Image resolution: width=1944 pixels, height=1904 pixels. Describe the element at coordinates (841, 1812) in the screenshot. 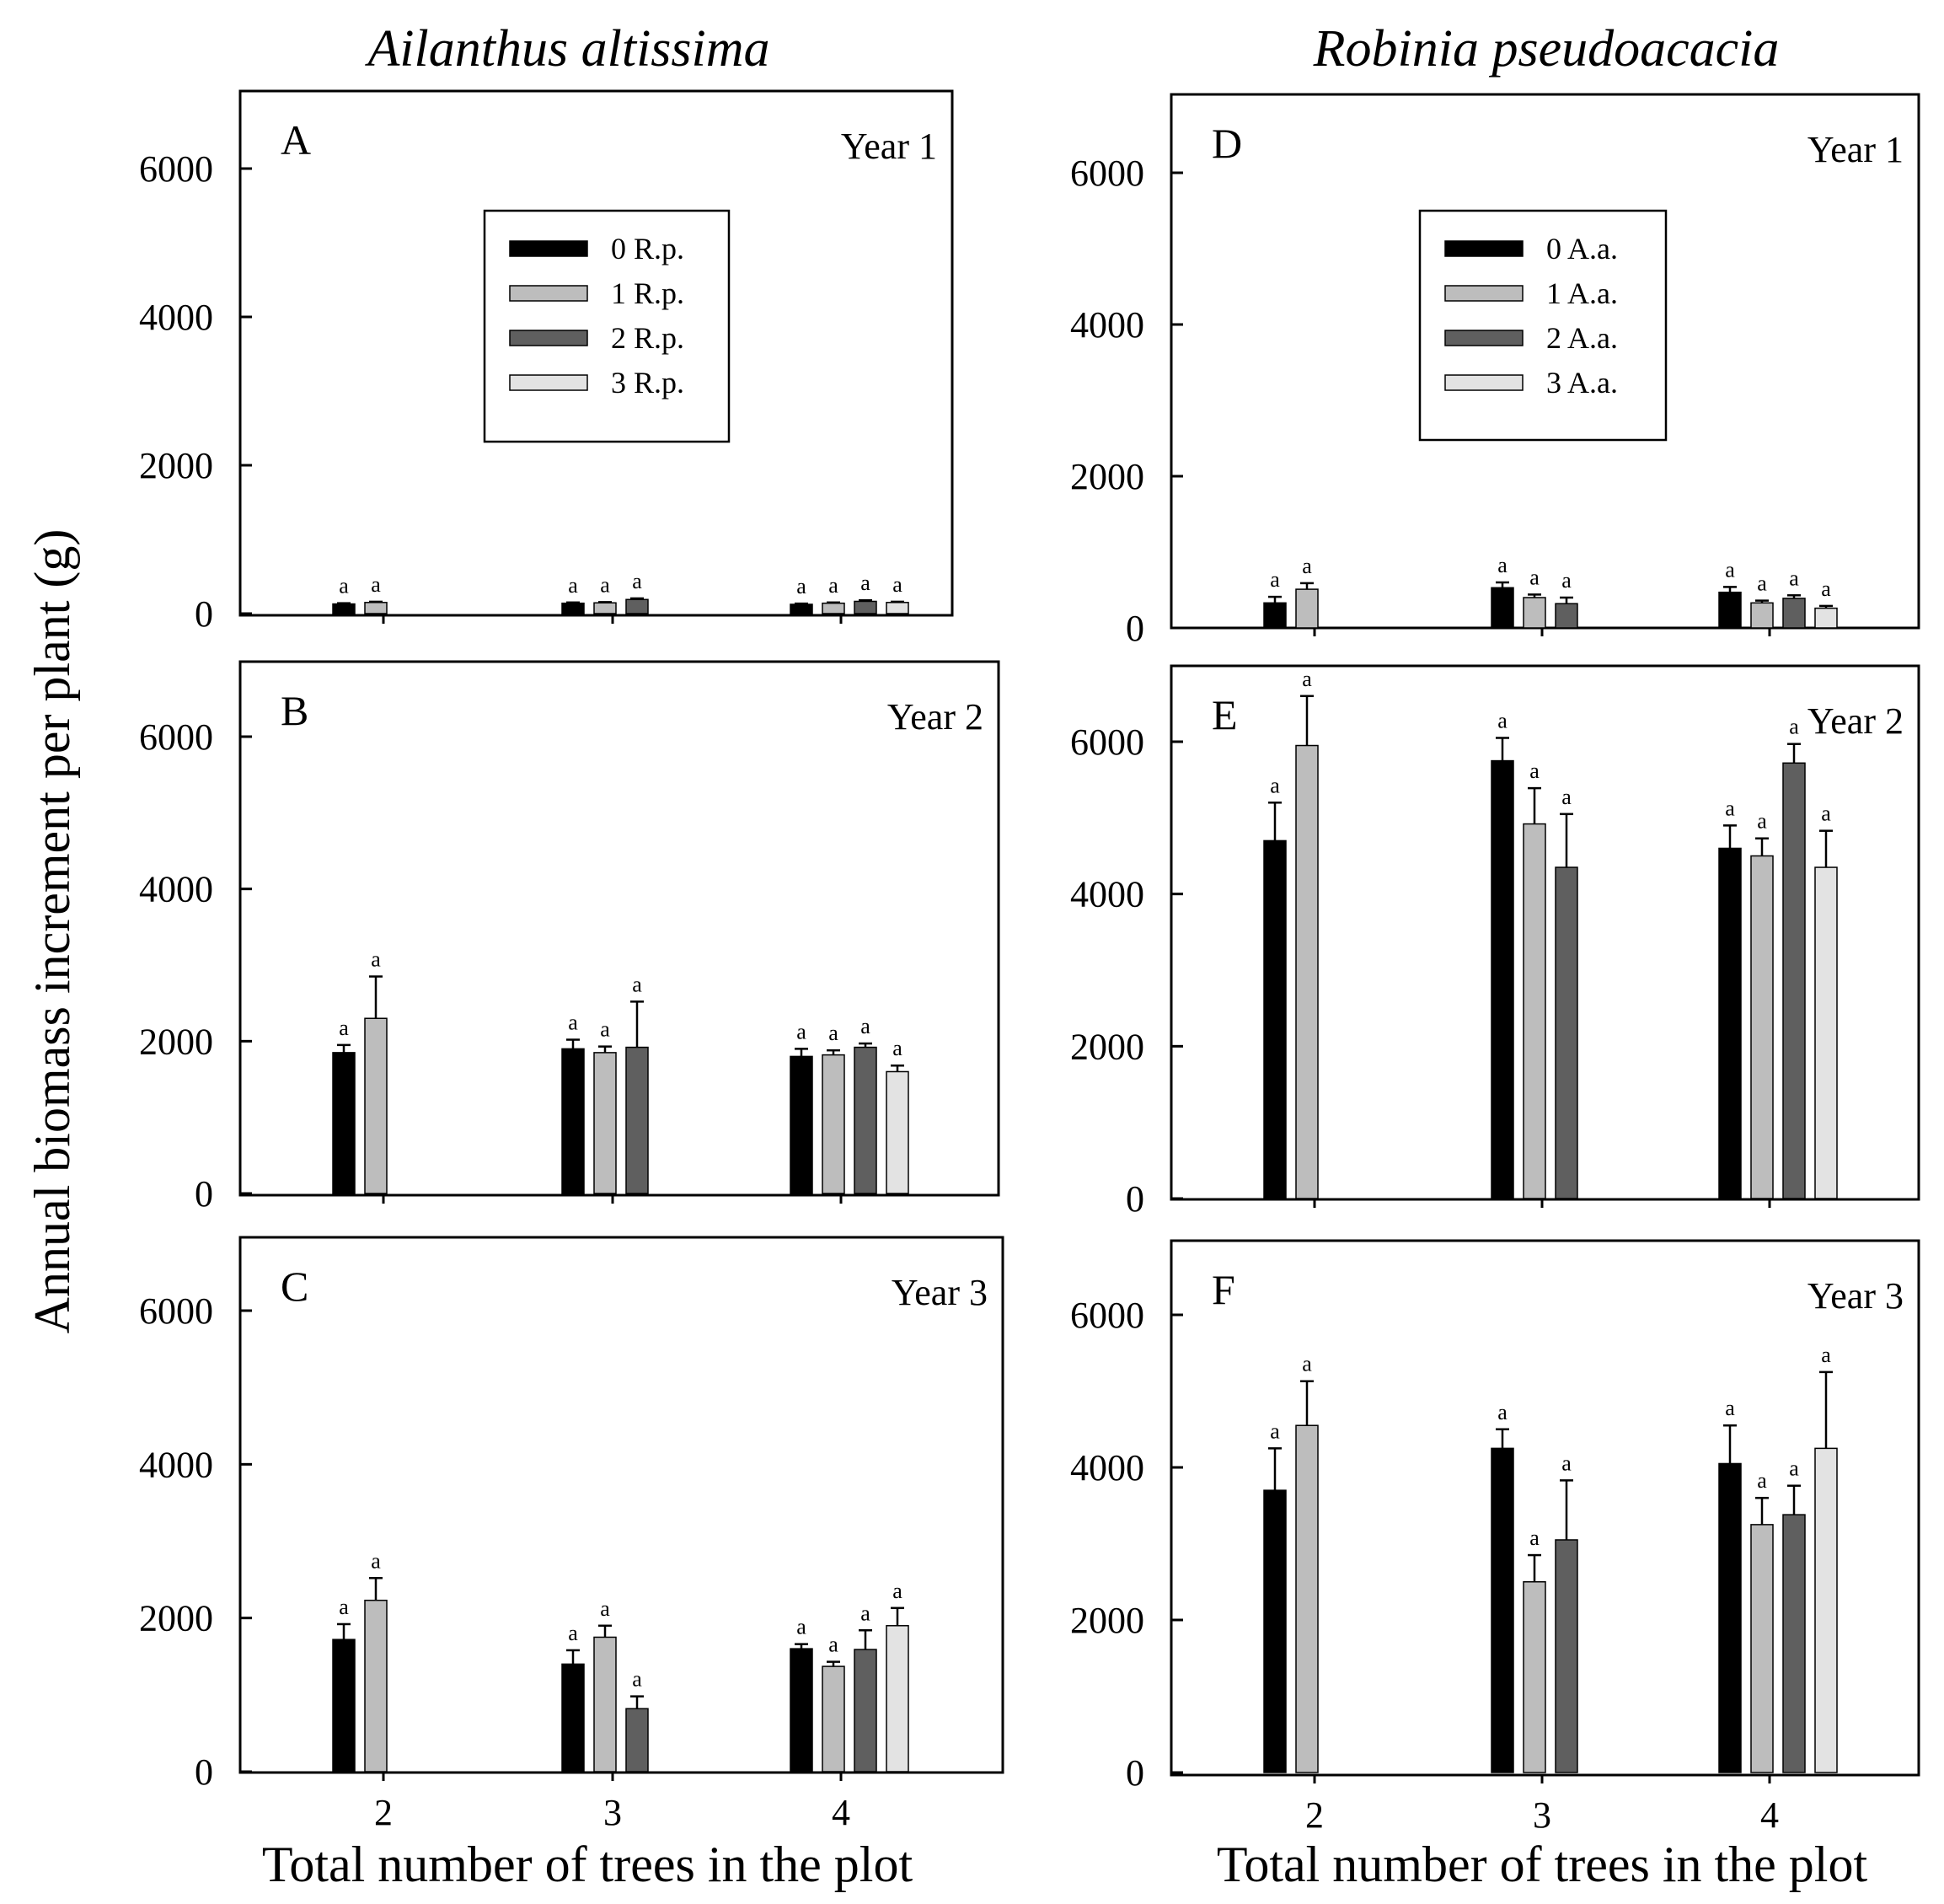

I see `x-tick-label: 4` at that location.